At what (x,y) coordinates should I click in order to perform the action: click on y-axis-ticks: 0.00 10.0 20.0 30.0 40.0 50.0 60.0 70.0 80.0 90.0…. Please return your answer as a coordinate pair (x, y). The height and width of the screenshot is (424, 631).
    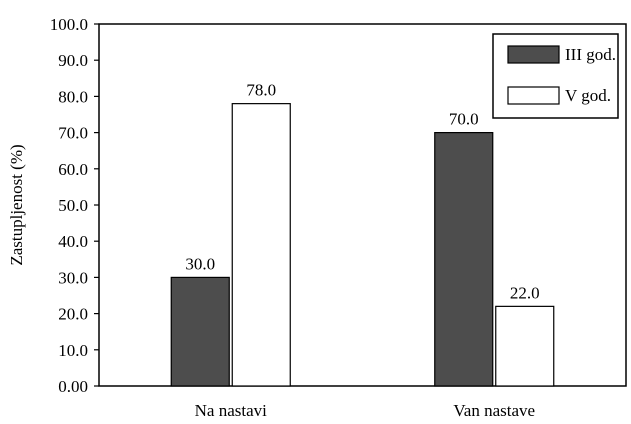
    Looking at the image, I should click on (74, 205).